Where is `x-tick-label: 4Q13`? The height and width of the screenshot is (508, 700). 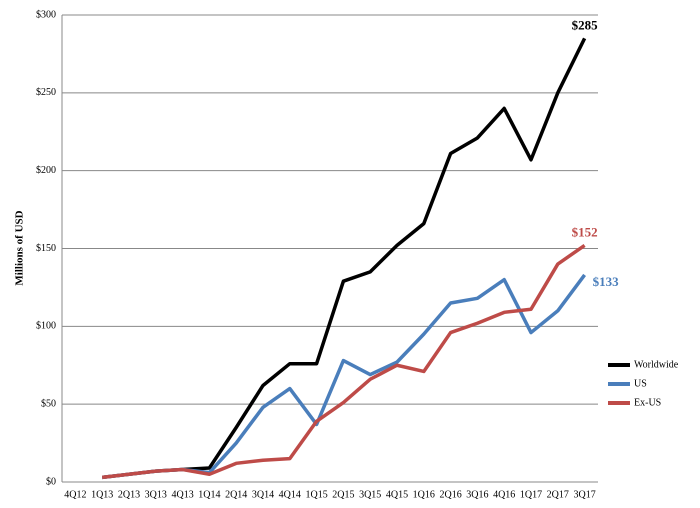 x-tick-label: 4Q13 is located at coordinates (182, 494).